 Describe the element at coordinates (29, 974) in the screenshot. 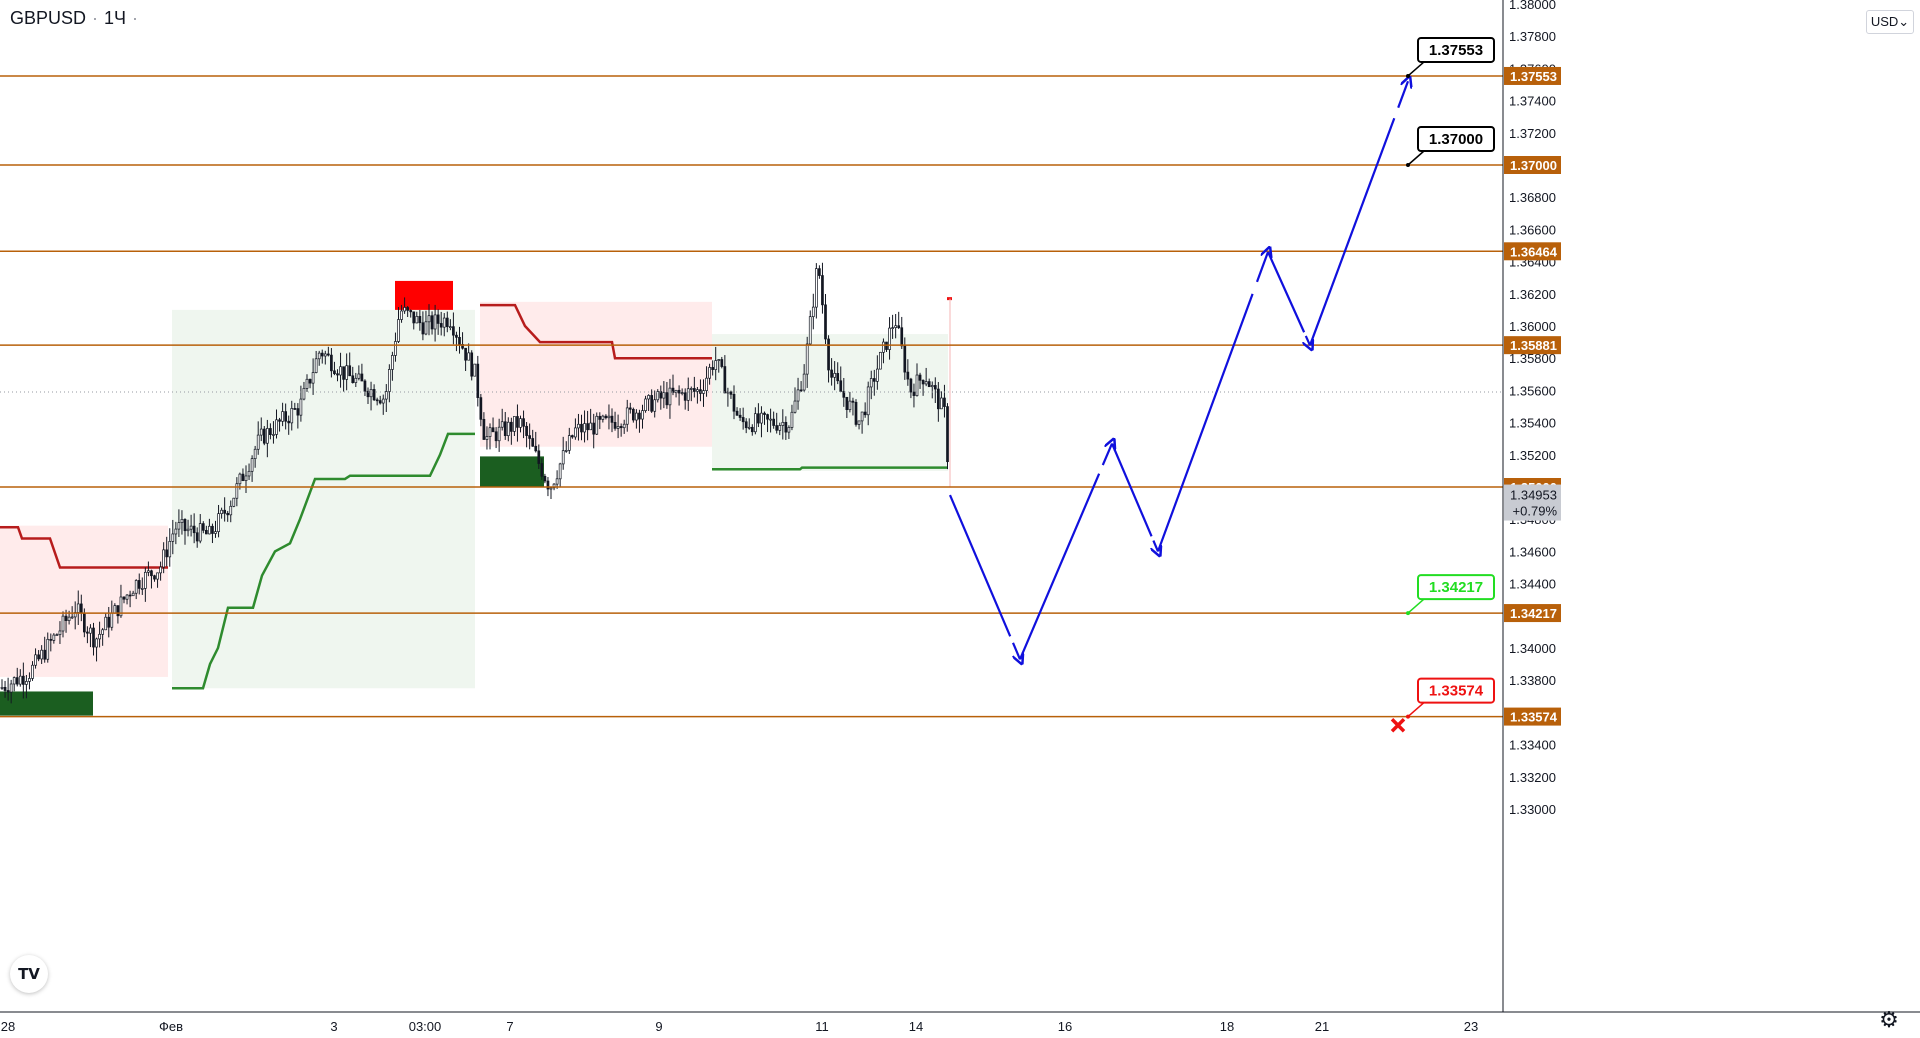

I see `tradingview-logo: TV` at that location.